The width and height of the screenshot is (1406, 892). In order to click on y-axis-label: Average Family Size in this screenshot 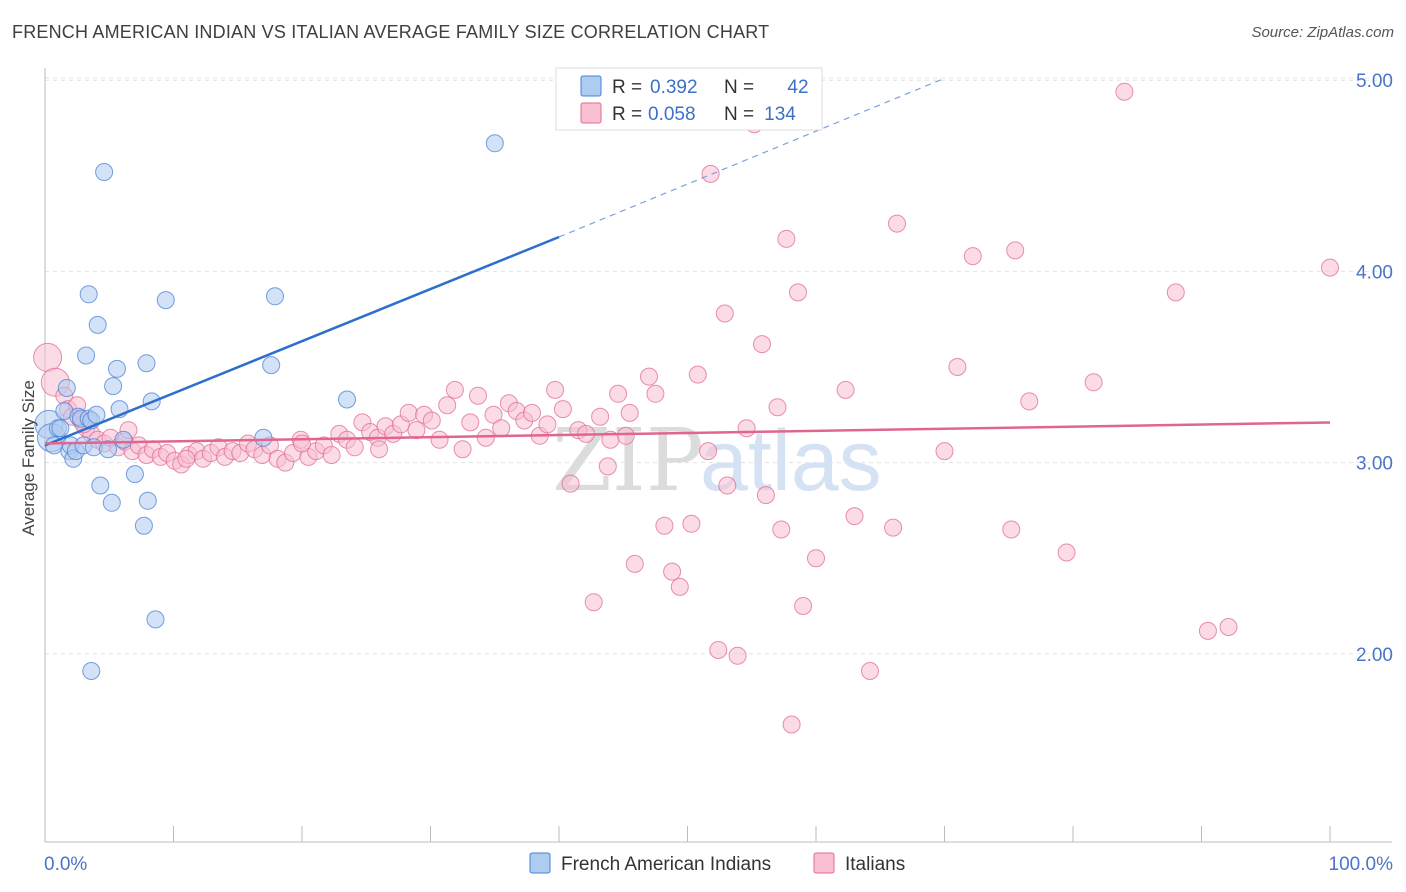, I will do `click(28, 458)`.